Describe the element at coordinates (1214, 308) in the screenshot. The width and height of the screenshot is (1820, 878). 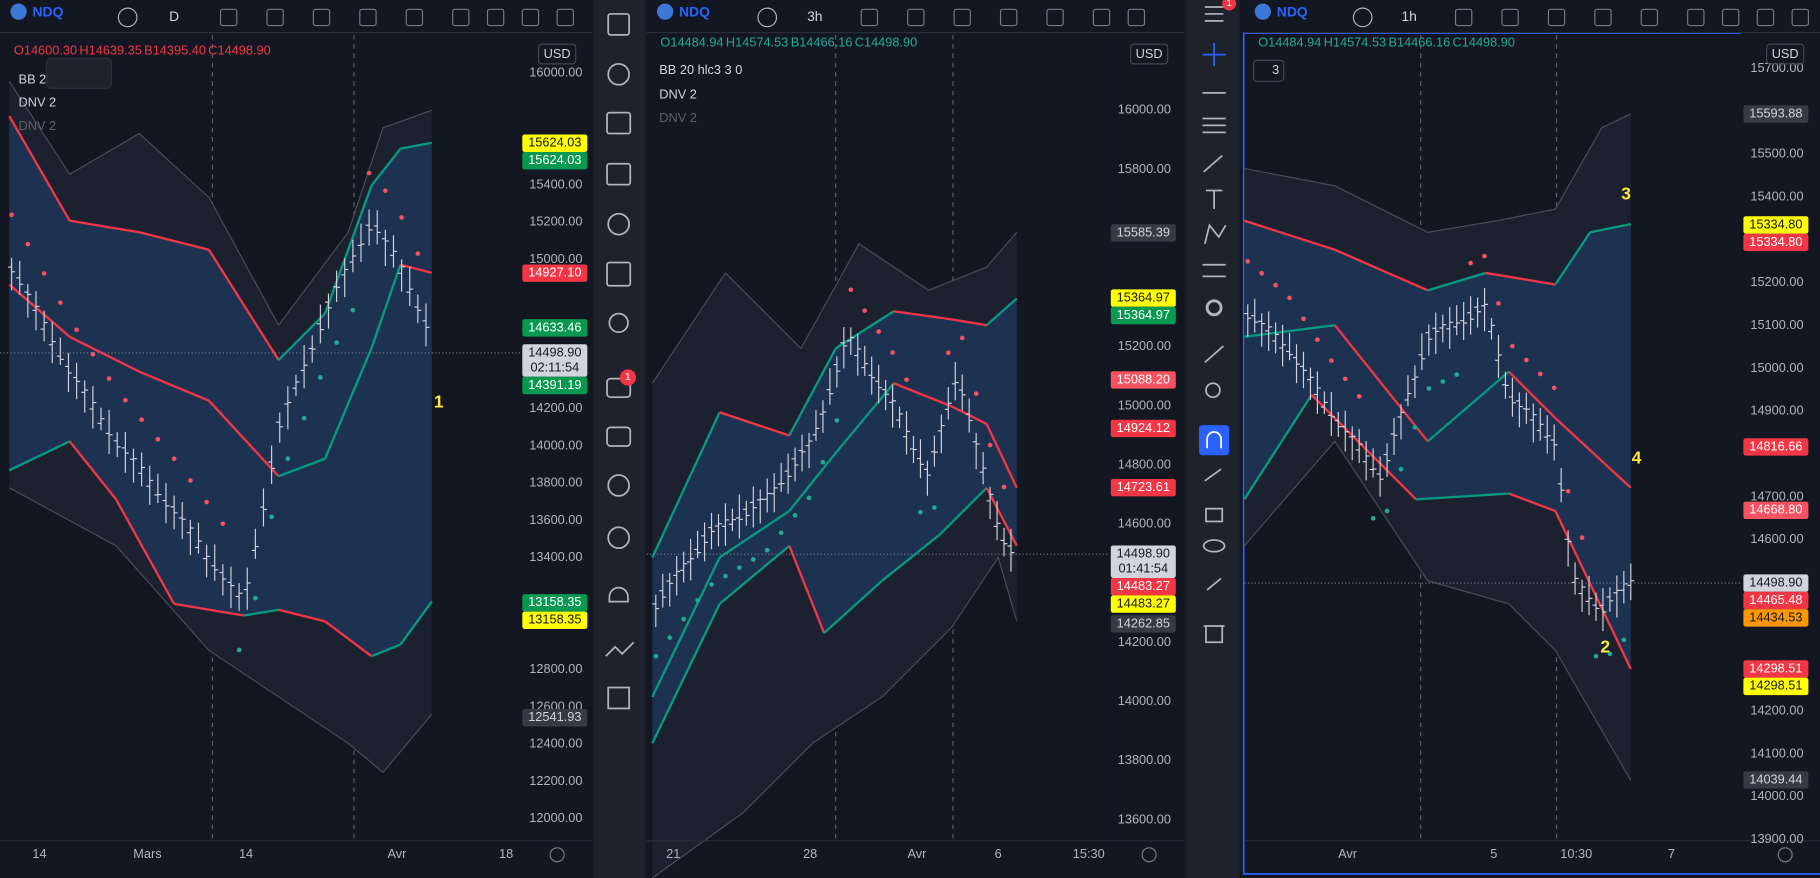
I see `shapes-tool` at that location.